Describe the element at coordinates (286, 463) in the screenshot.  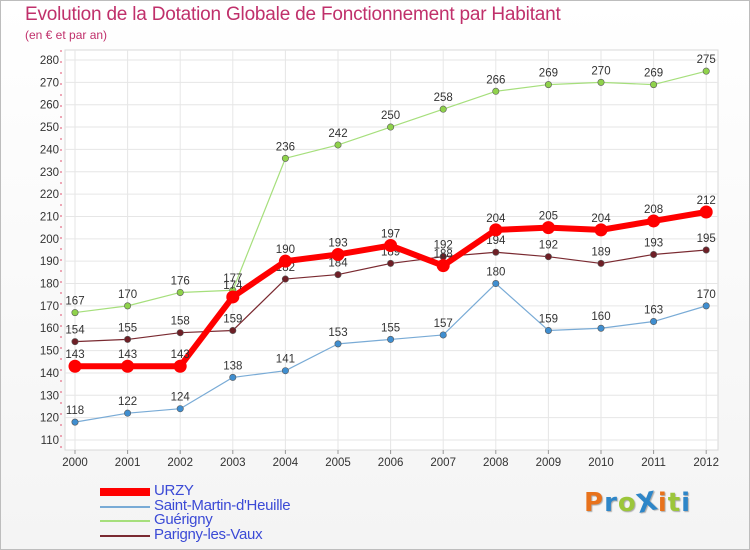
I see `x-tick-label: 2004` at that location.